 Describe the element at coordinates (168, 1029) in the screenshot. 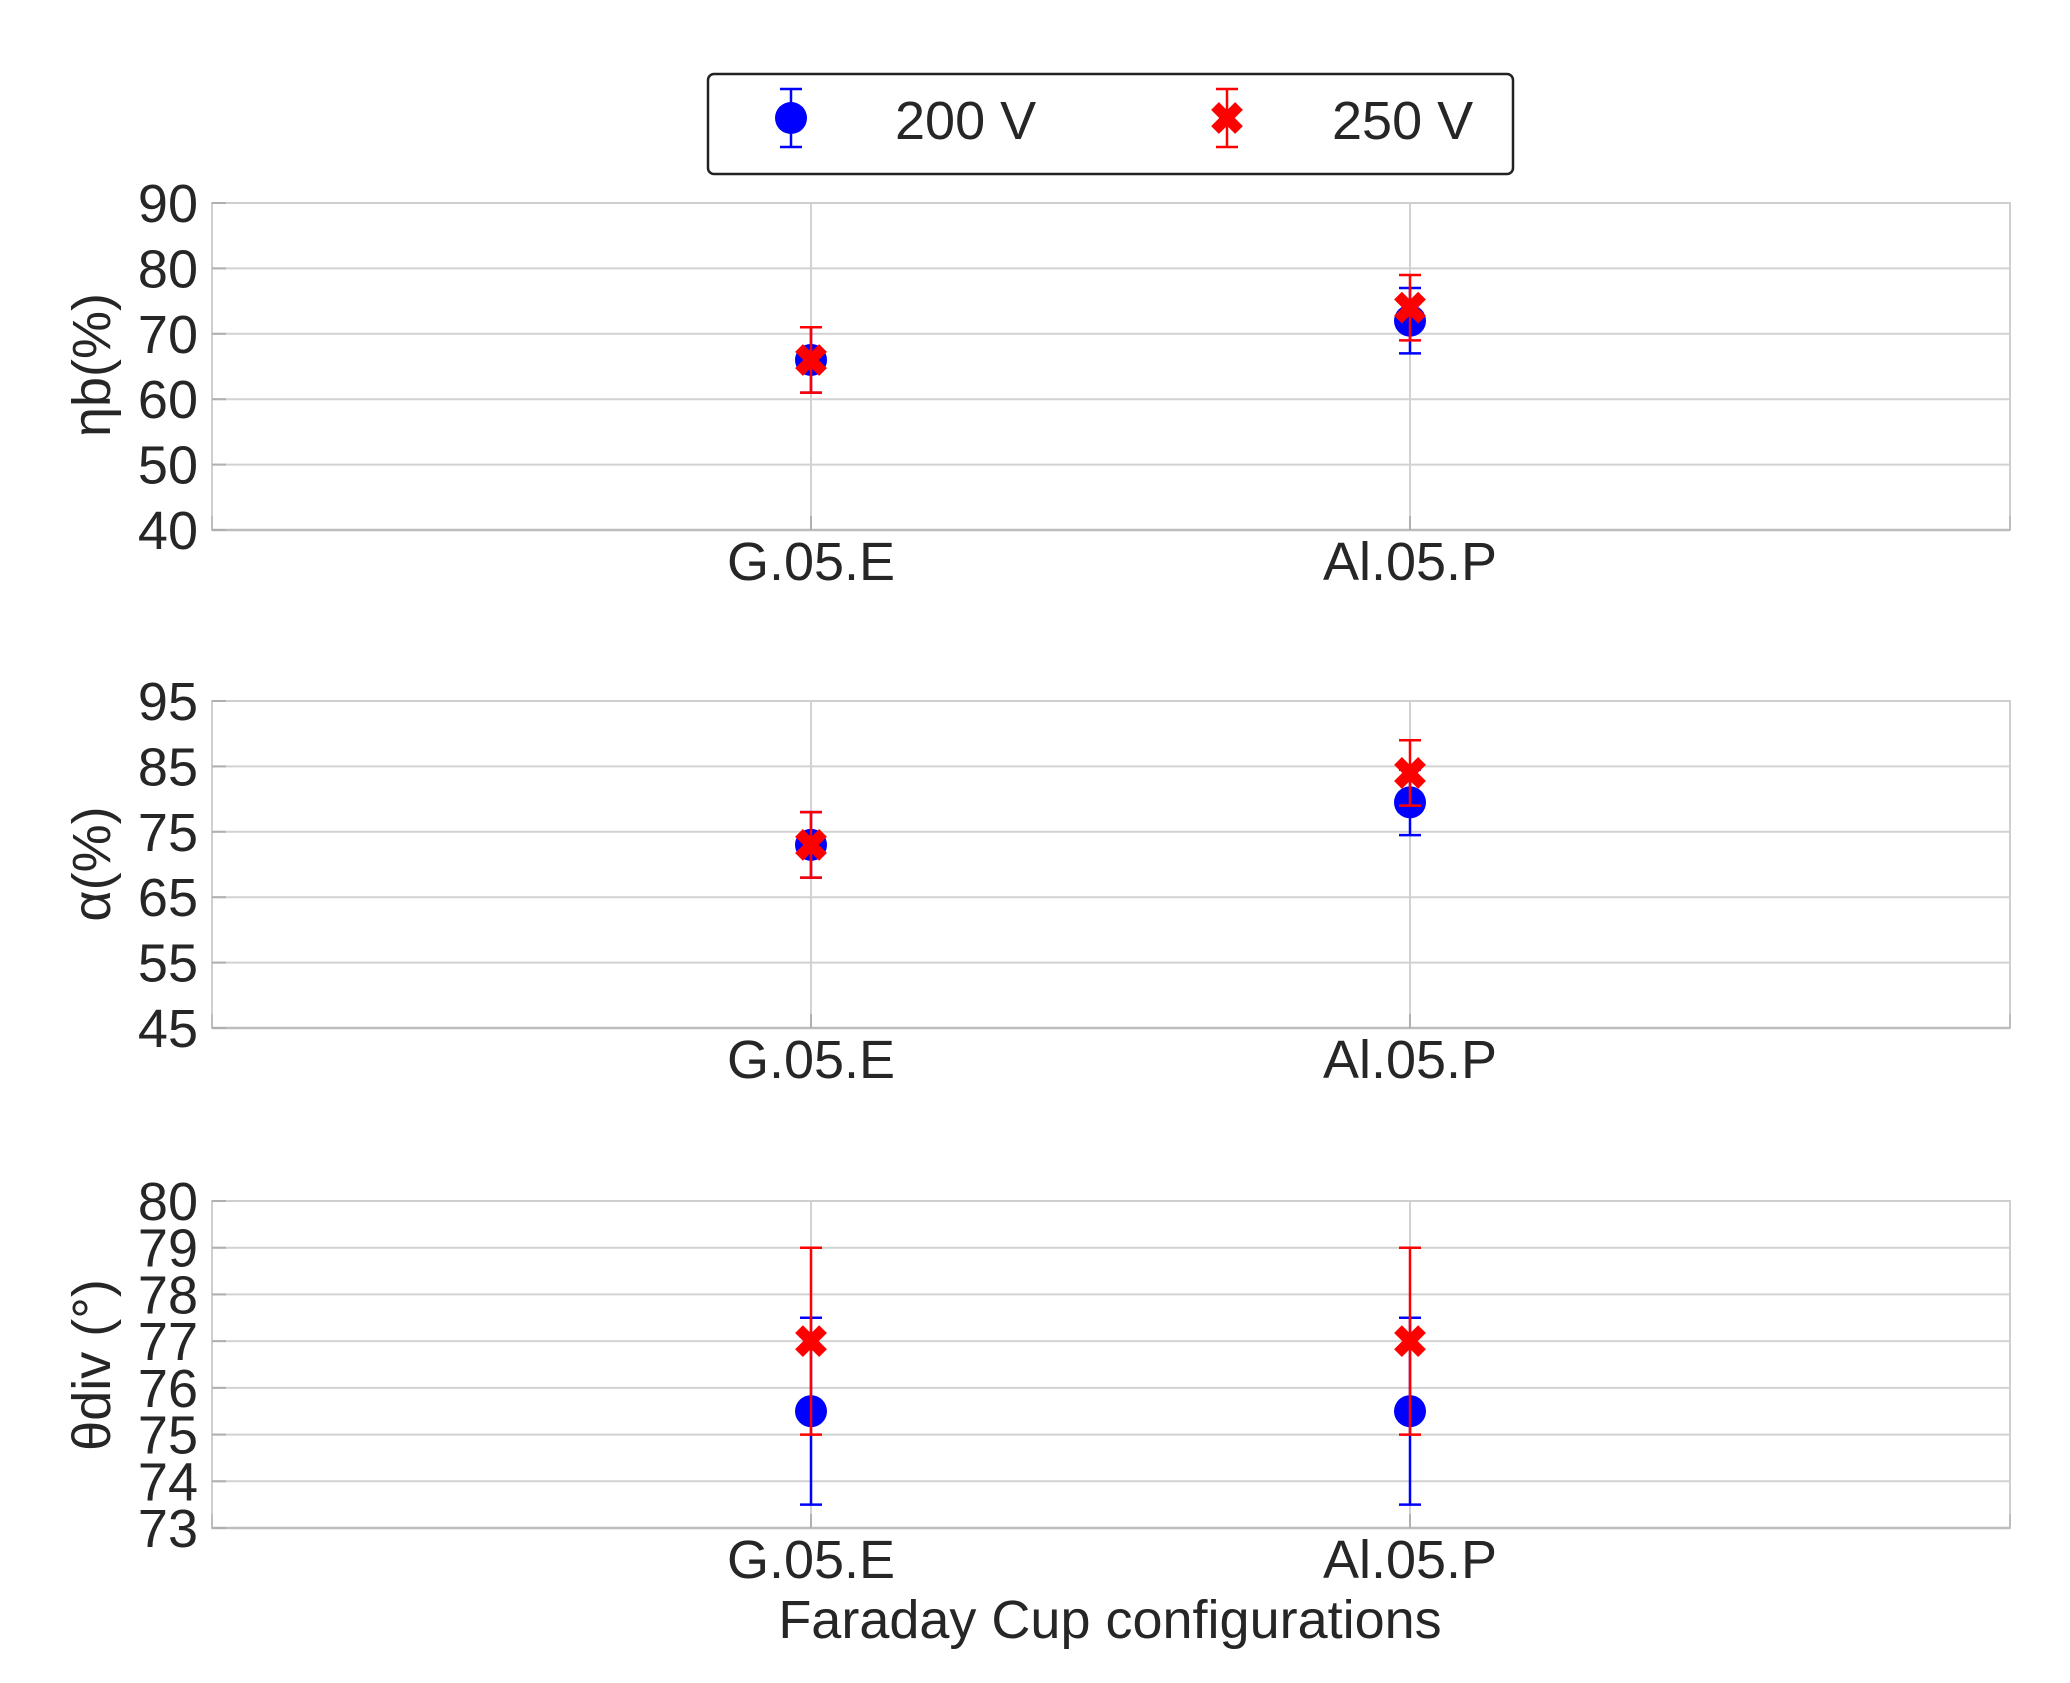

I see `ytick-label: 45` at that location.